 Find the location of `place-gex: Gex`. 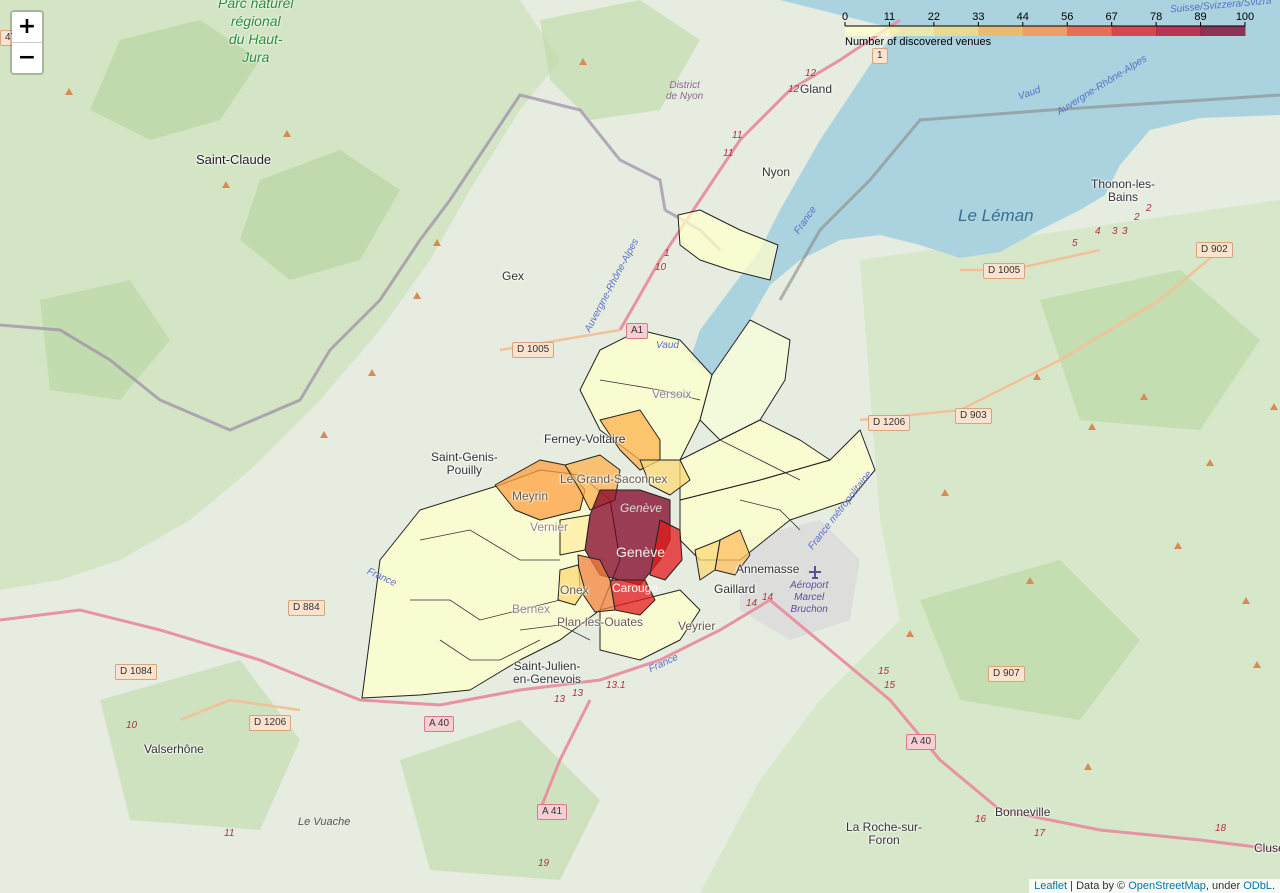

place-gex: Gex is located at coordinates (513, 276).